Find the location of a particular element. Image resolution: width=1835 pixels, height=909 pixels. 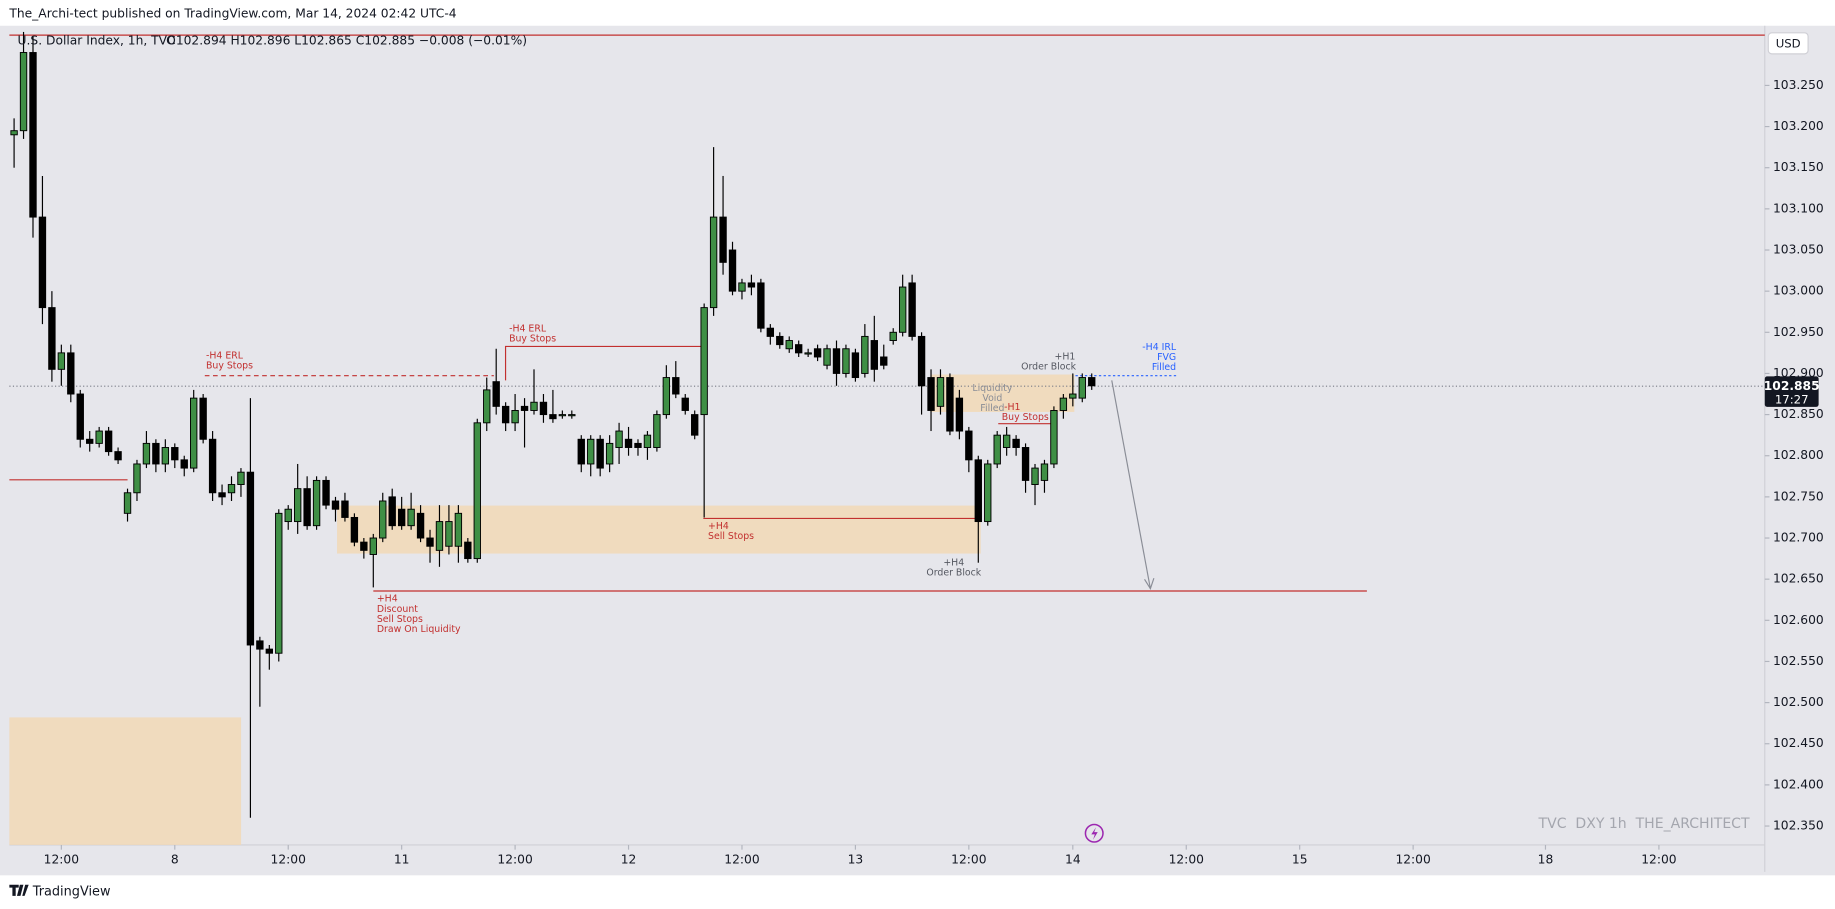

y-tick-label: 102.450 is located at coordinates (1798, 743).